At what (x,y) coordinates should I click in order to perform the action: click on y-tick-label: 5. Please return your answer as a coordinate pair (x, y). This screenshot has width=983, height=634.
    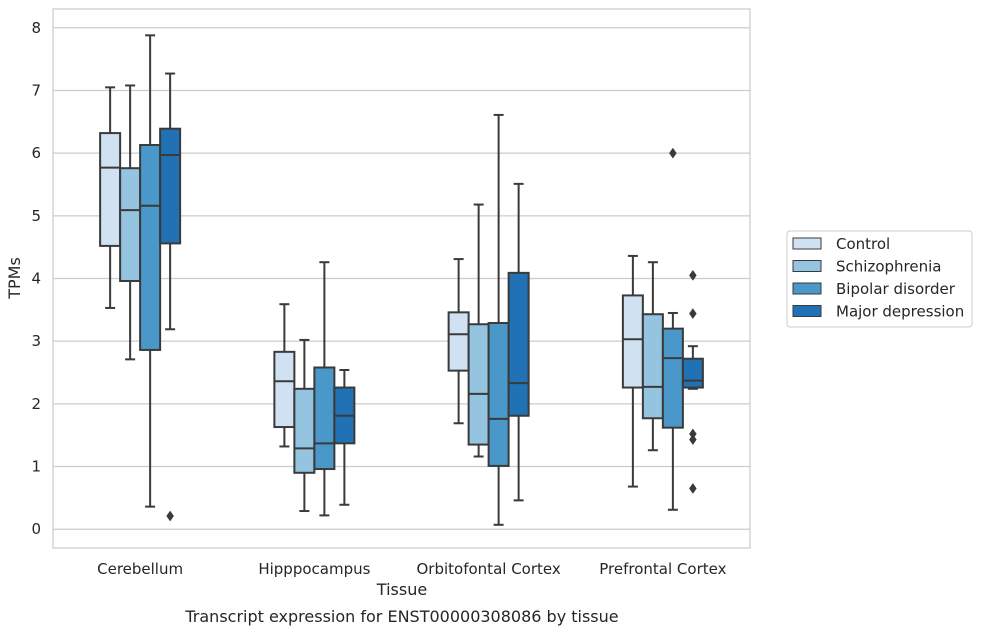
    Looking at the image, I should click on (36, 216).